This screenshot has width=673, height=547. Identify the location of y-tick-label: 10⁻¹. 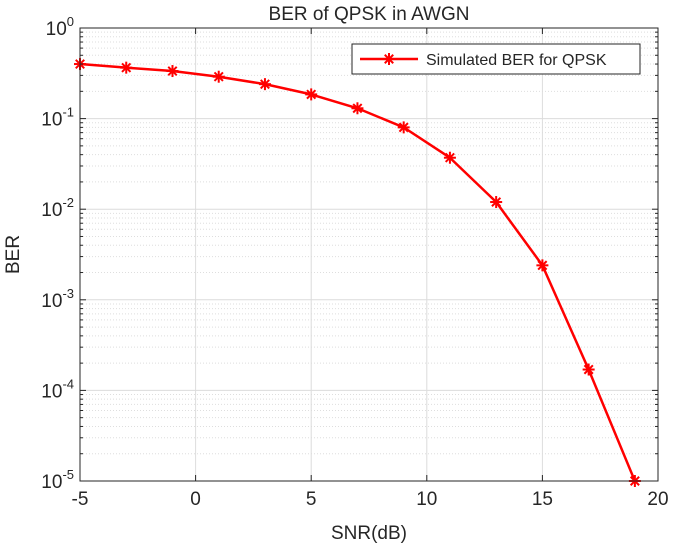
(57, 118).